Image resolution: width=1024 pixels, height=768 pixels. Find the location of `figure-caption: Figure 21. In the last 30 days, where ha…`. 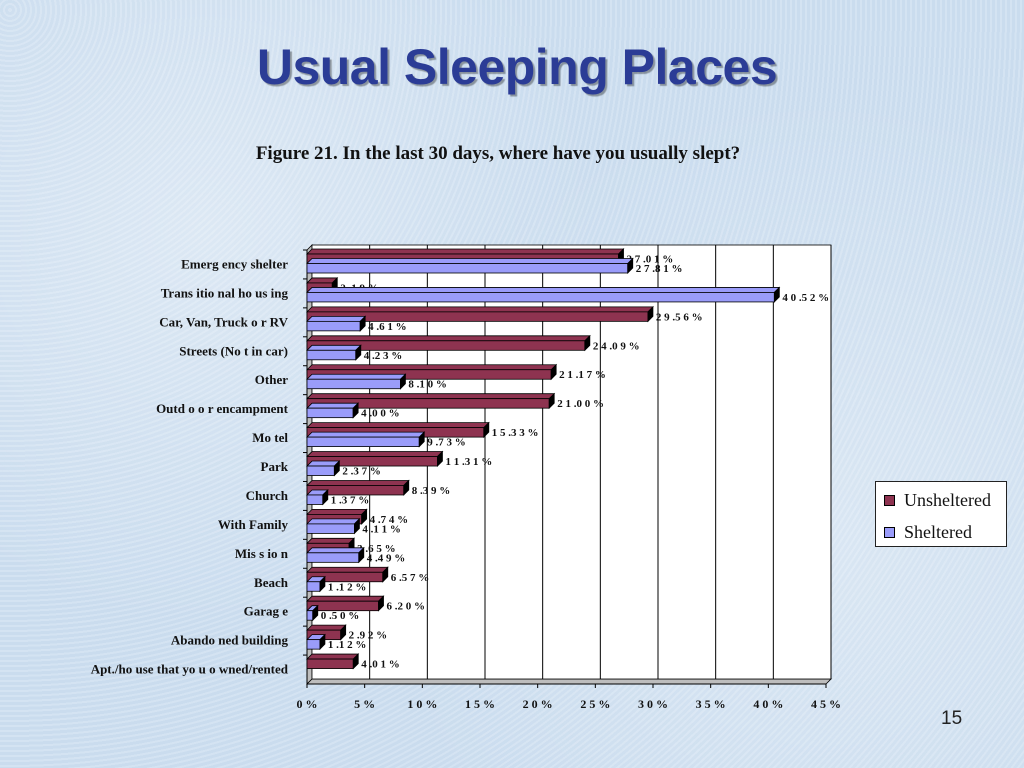

figure-caption: Figure 21. In the last 30 days, where ha… is located at coordinates (498, 153).